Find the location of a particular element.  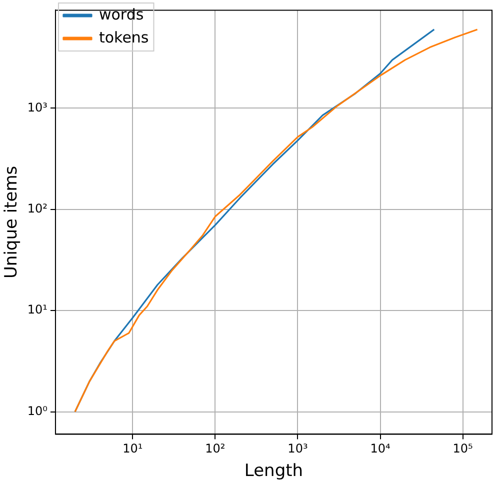

x-tick-label: 10² is located at coordinates (215, 449).